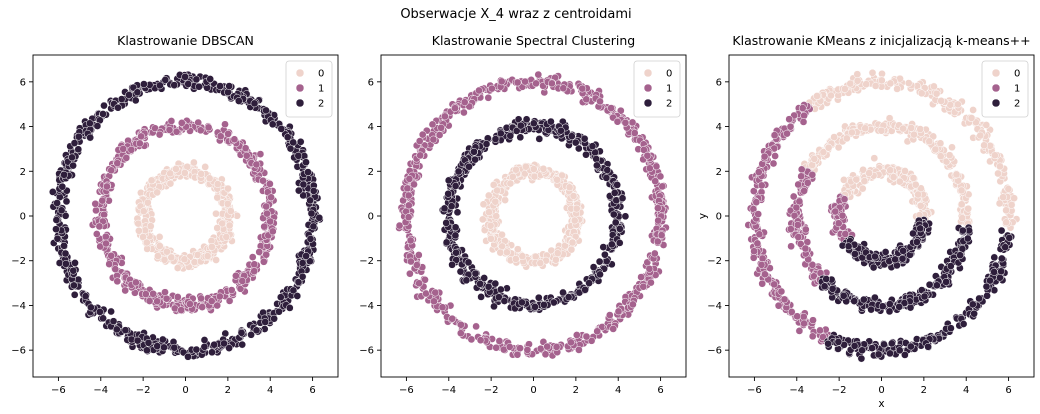  I want to click on y-tick-label: −2, so click(18, 261).